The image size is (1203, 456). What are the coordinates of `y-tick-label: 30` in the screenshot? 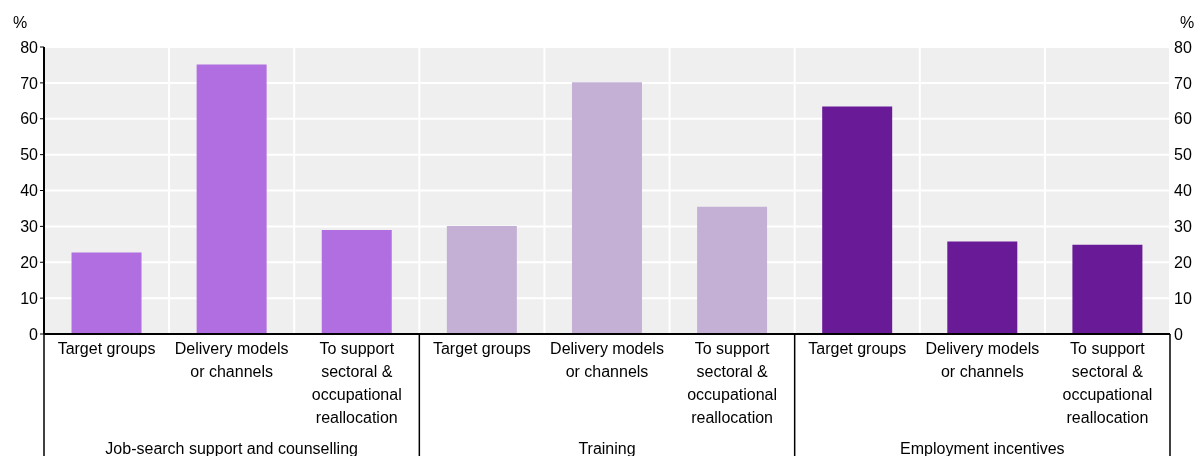 It's located at (29, 227).